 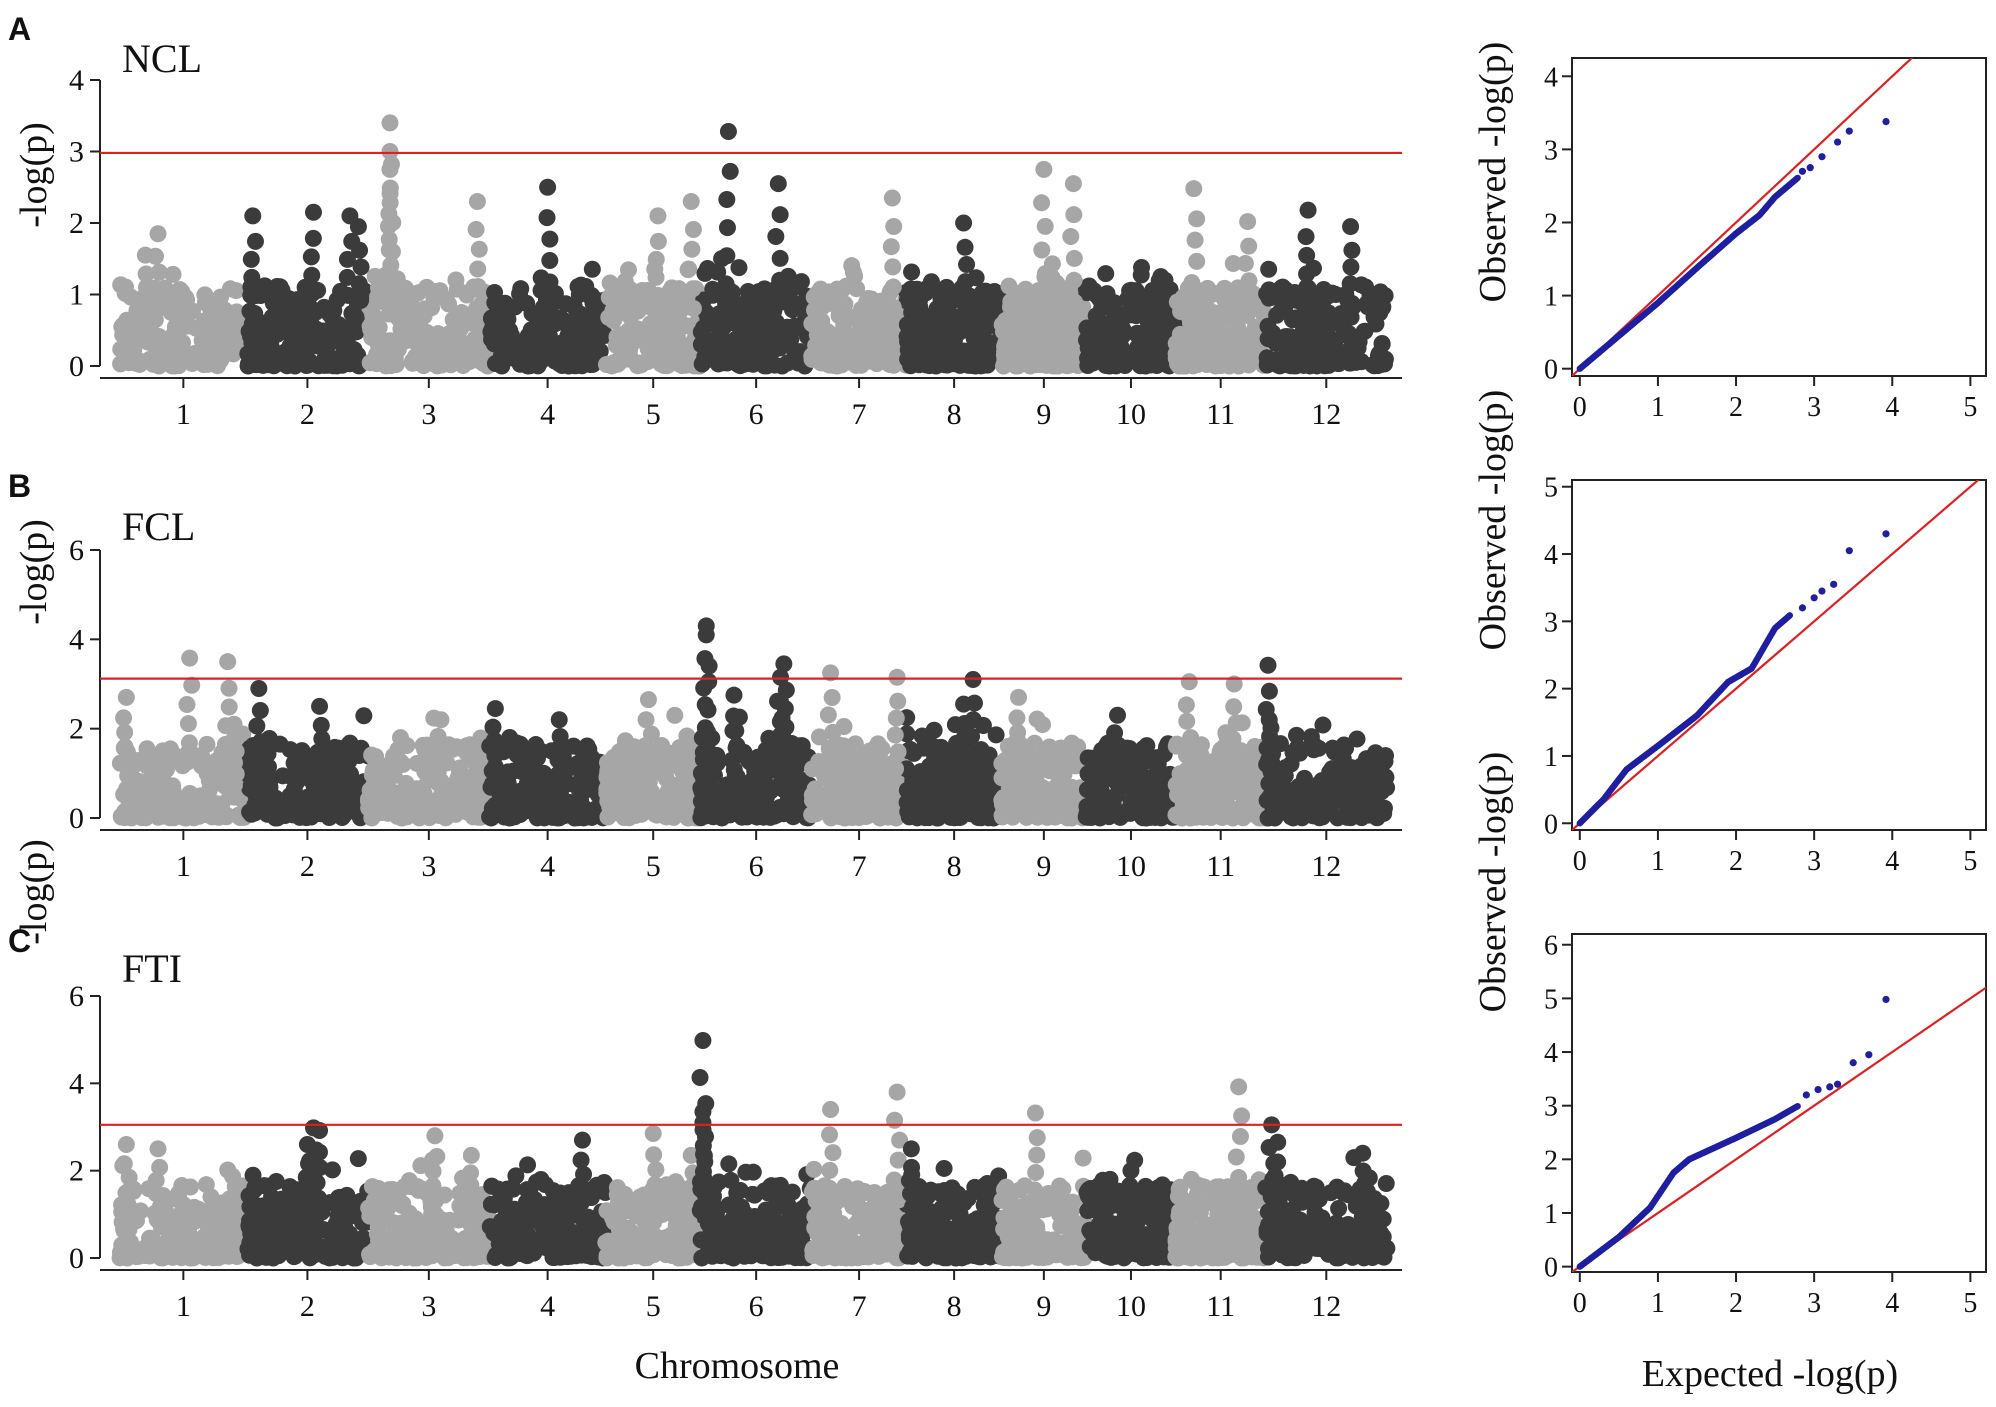 I want to click on chromosome-8-points, so click(x=954, y=768).